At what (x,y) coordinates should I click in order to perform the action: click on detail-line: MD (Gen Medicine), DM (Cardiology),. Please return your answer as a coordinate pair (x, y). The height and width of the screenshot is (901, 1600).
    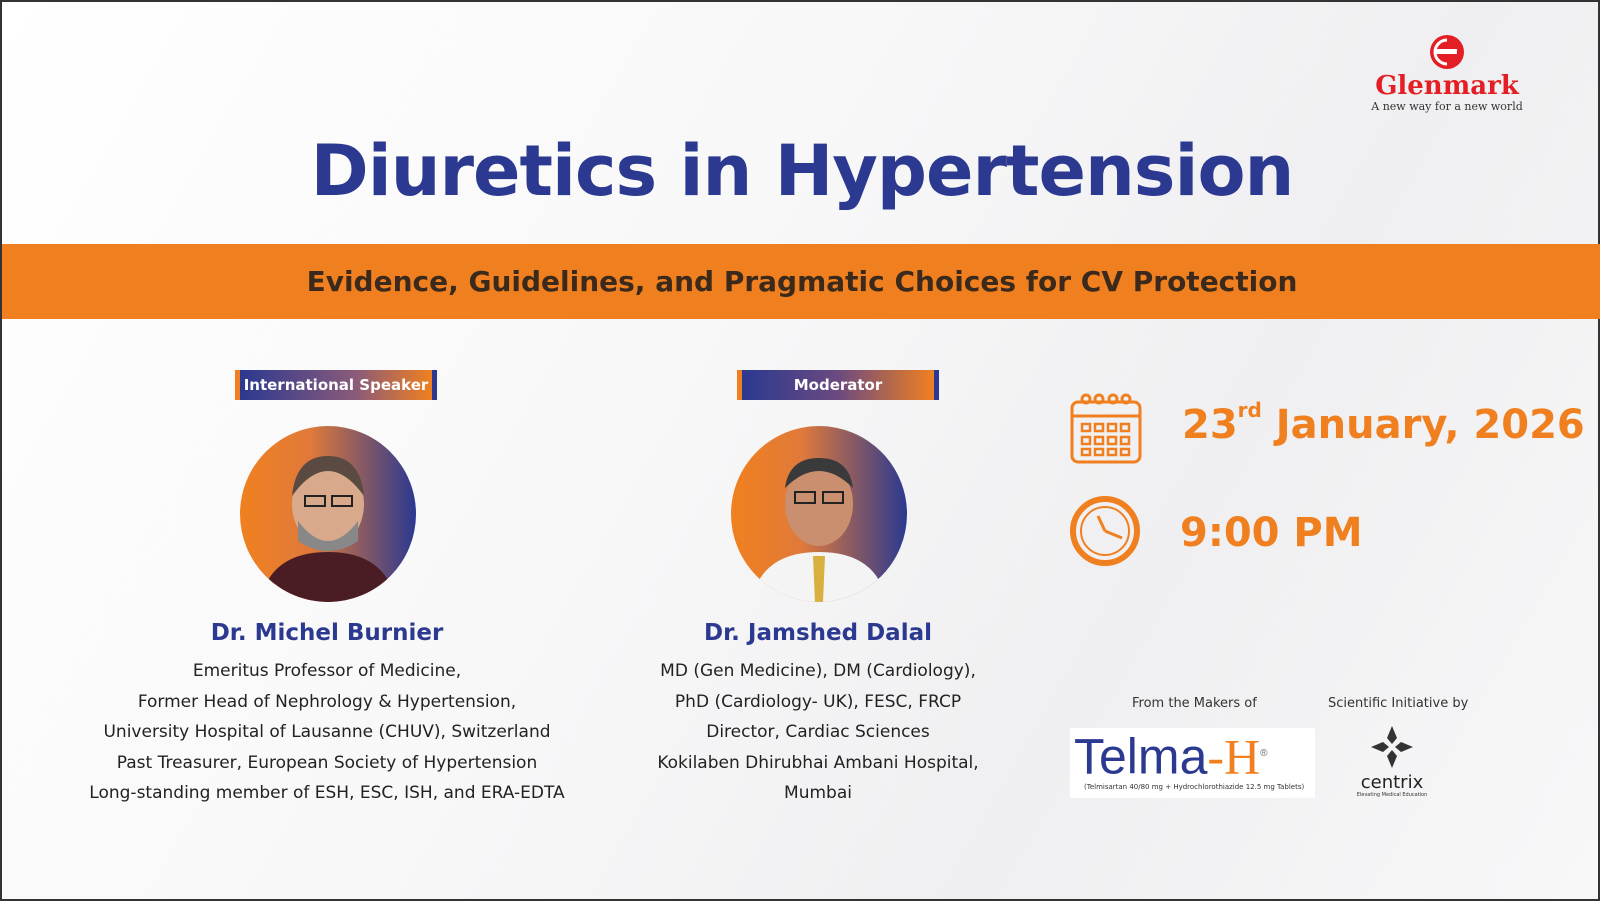
    Looking at the image, I should click on (818, 671).